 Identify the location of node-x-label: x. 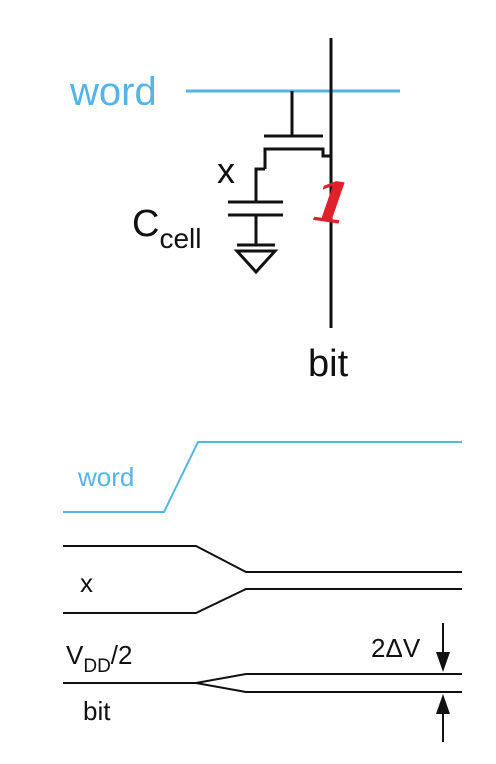
(226, 170).